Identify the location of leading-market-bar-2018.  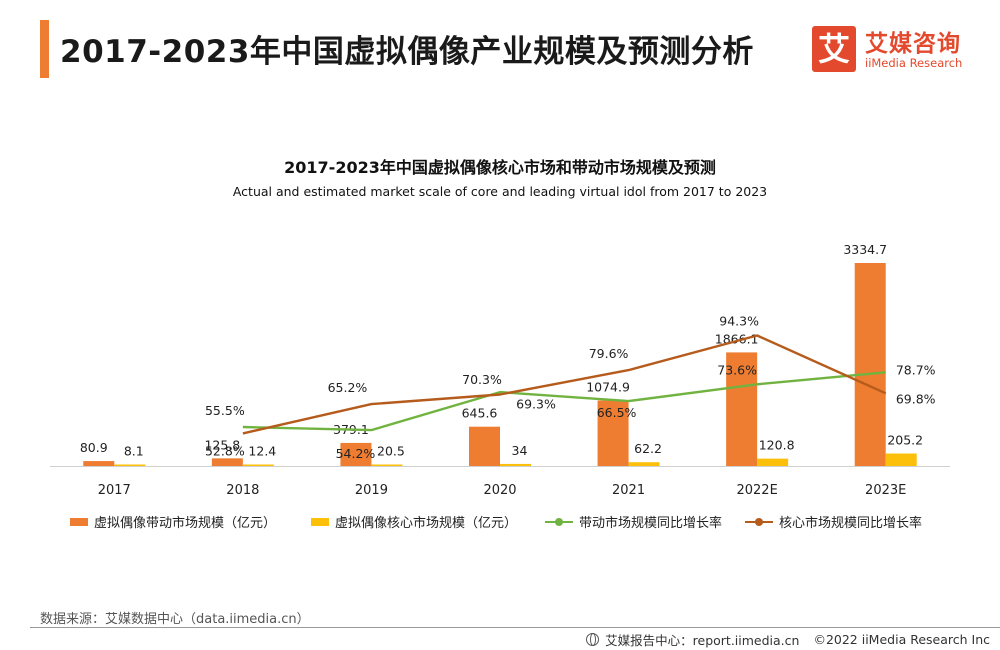
(227, 462).